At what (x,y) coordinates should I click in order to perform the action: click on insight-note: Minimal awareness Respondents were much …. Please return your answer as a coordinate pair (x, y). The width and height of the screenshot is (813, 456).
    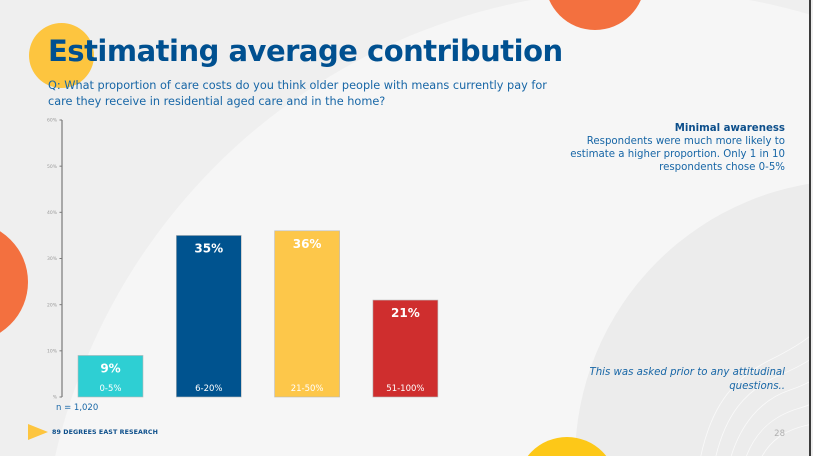
    Looking at the image, I should click on (675, 148).